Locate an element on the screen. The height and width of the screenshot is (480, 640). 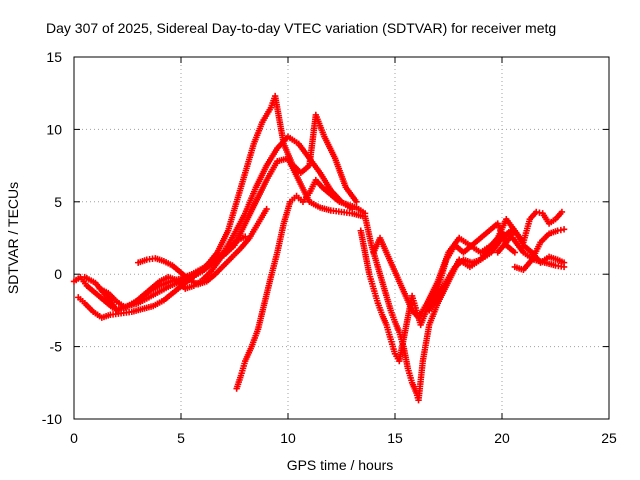
y-axis-label: SDTVAR / TECUs is located at coordinates (13, 238).